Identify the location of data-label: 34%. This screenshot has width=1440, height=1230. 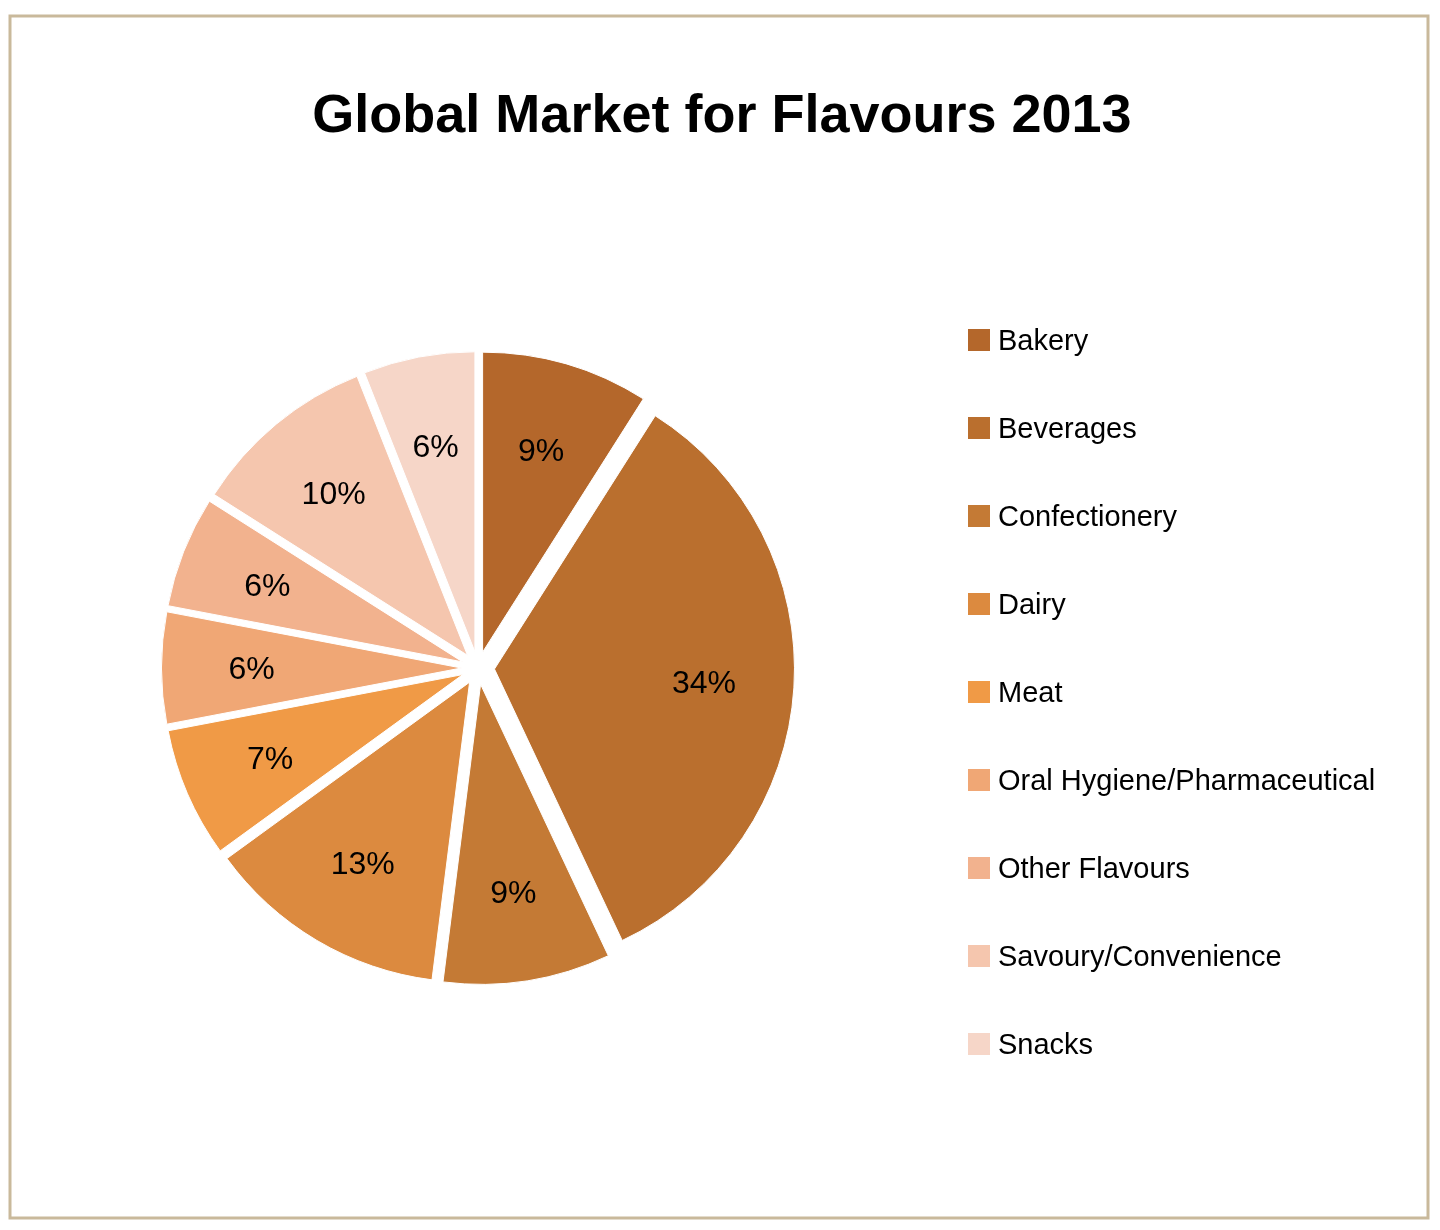
(704, 682).